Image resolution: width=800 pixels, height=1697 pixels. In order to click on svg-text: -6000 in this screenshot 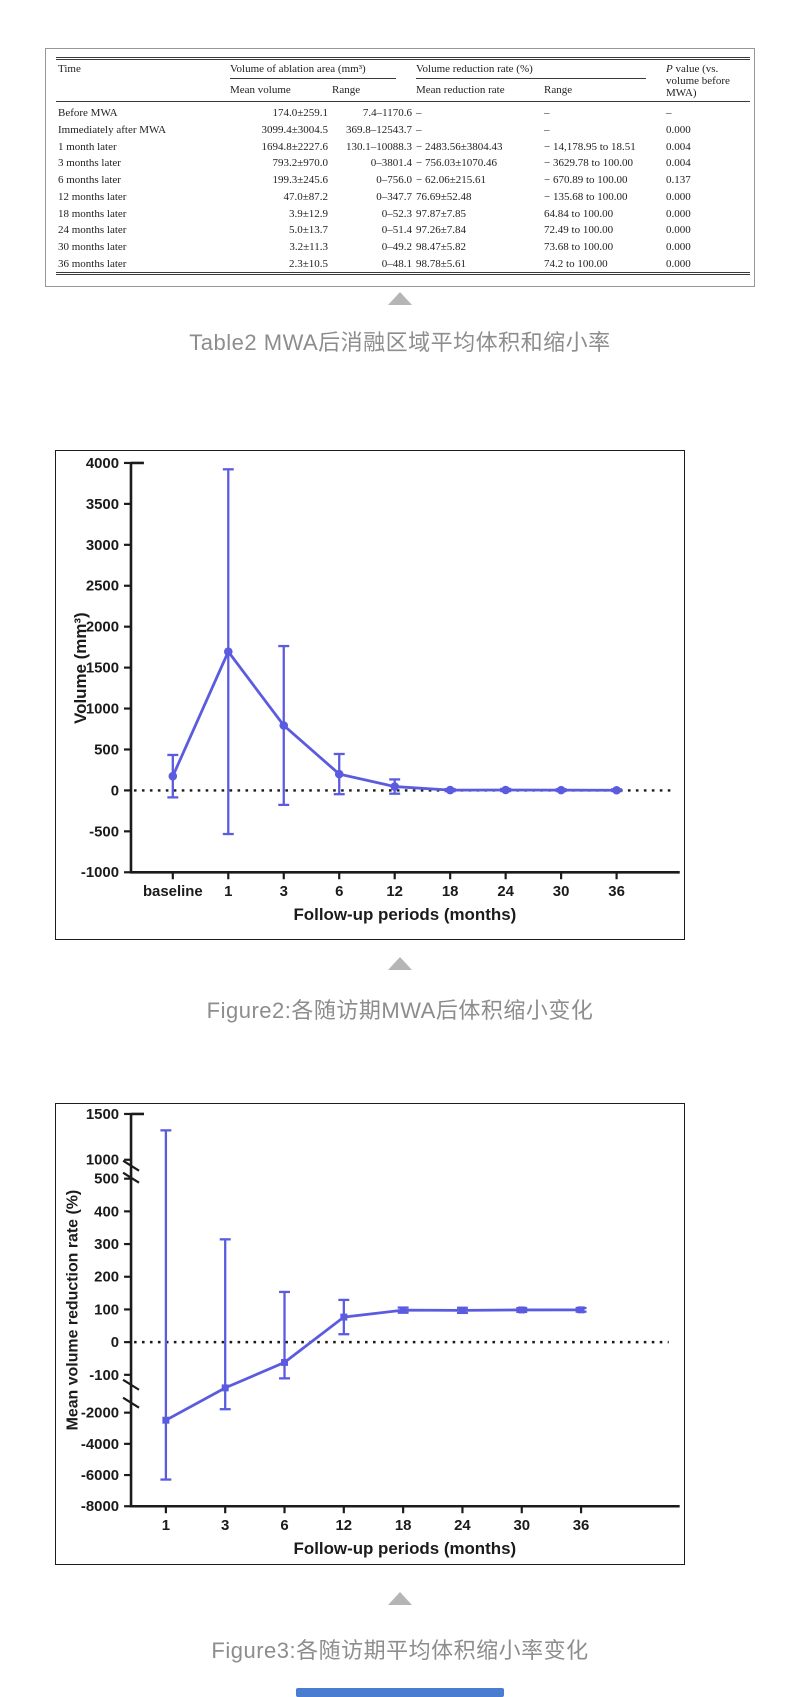, I will do `click(100, 1475)`.